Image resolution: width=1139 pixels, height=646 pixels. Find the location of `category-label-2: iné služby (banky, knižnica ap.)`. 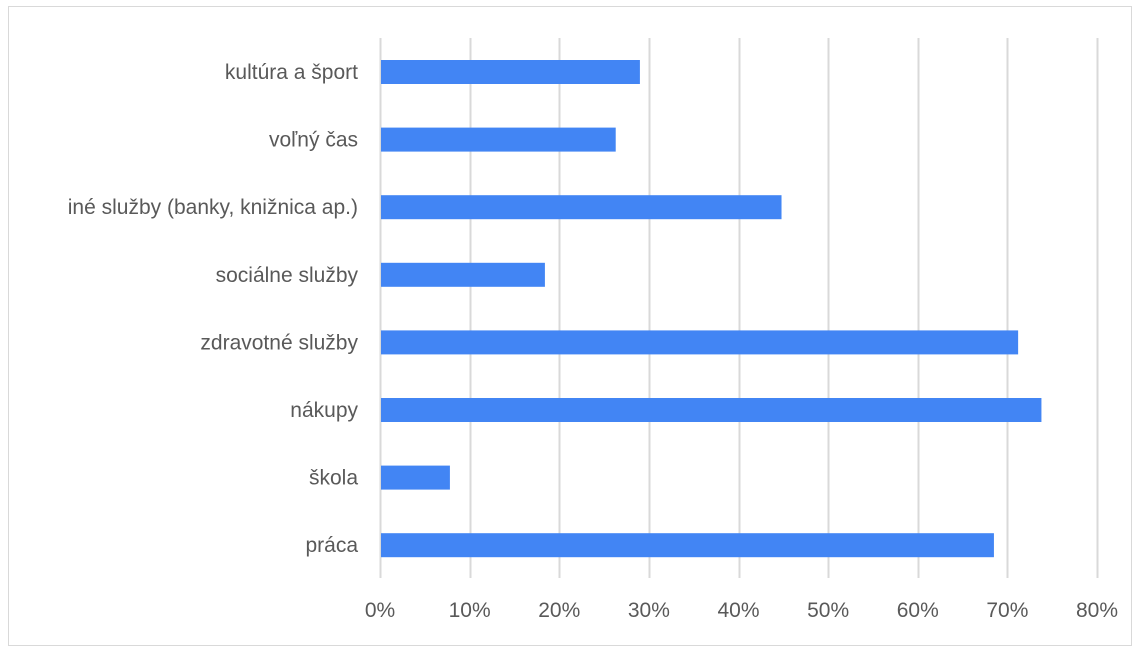

category-label-2: iné služby (banky, knižnica ap.) is located at coordinates (213, 207).